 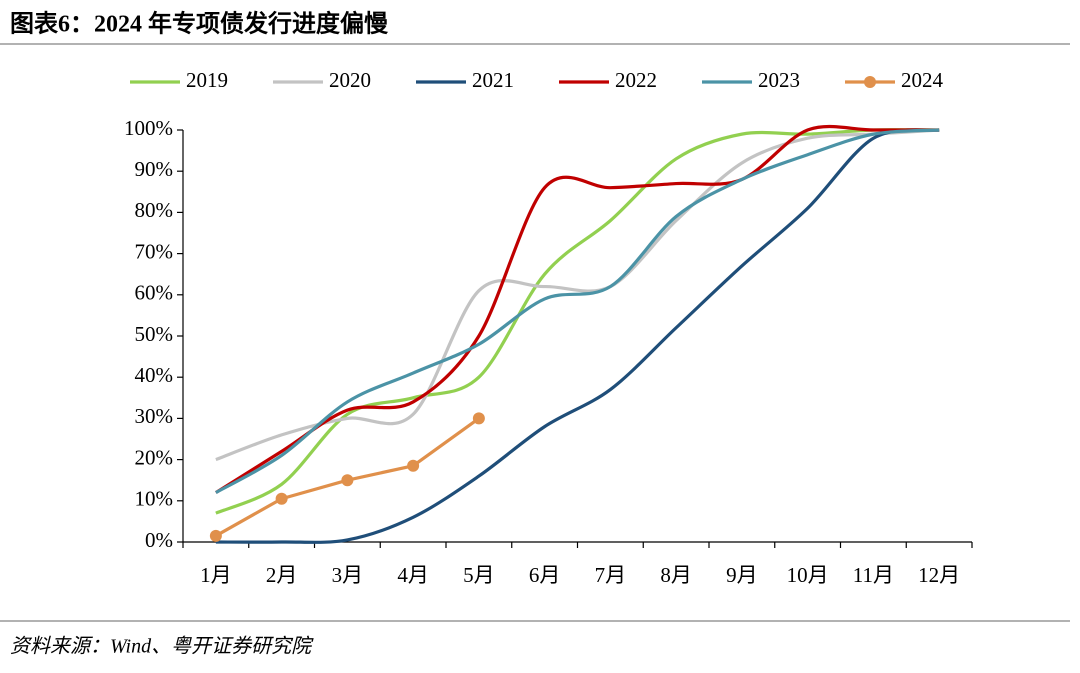 I want to click on legend-label: 2023, so click(x=779, y=80).